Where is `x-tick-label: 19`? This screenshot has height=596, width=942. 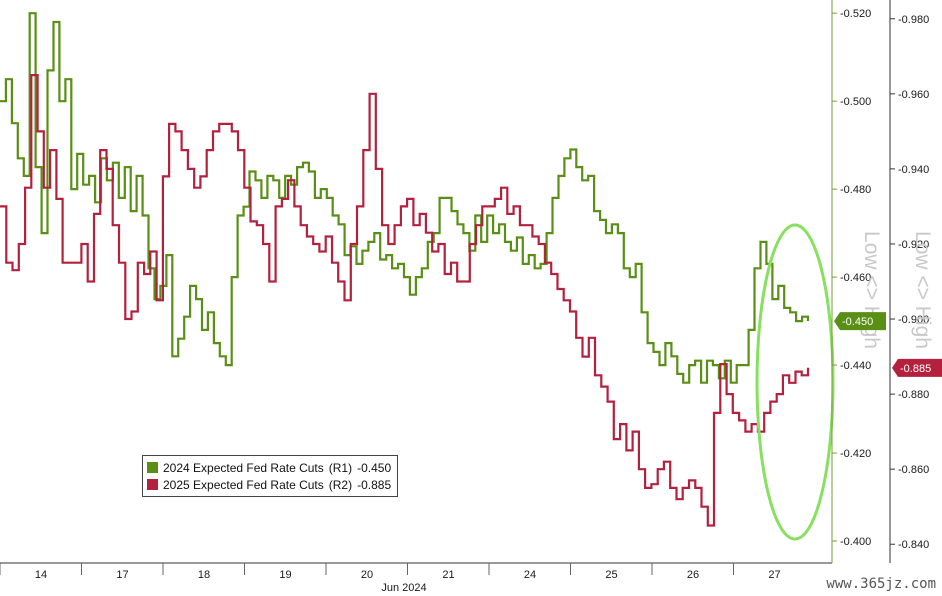
x-tick-label: 19 is located at coordinates (285, 575).